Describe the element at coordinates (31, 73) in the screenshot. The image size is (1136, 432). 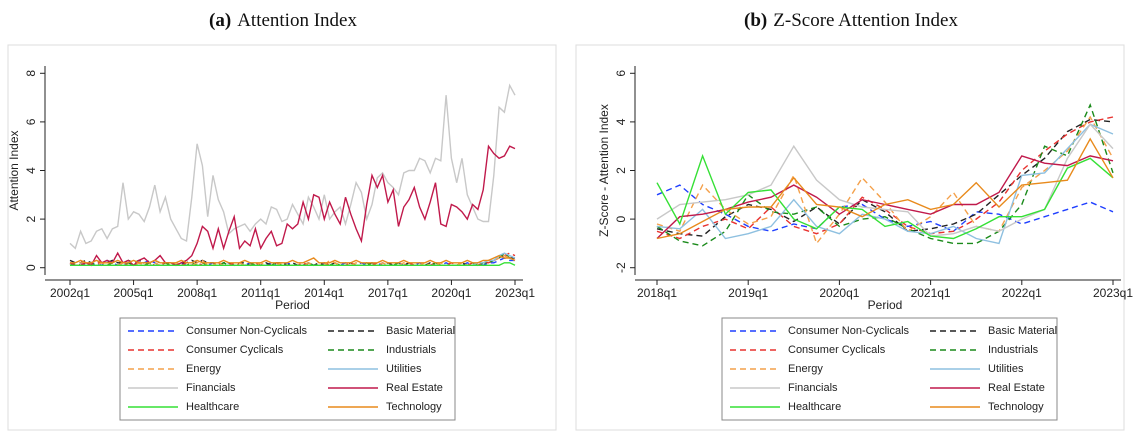
I see `y-tick-label: 8` at that location.